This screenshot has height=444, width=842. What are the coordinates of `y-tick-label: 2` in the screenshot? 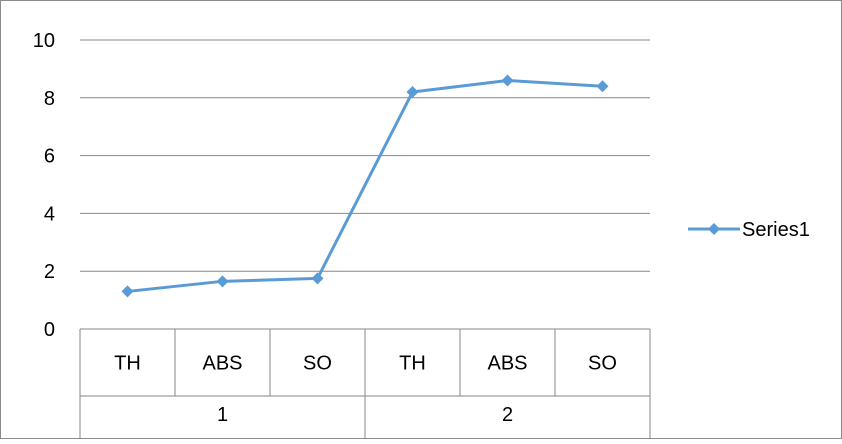 It's located at (49, 272).